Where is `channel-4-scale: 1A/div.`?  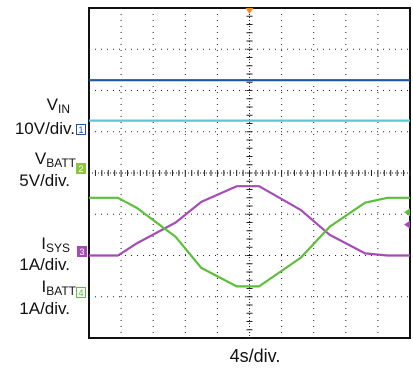
channel-4-scale: 1A/div. is located at coordinates (44, 308).